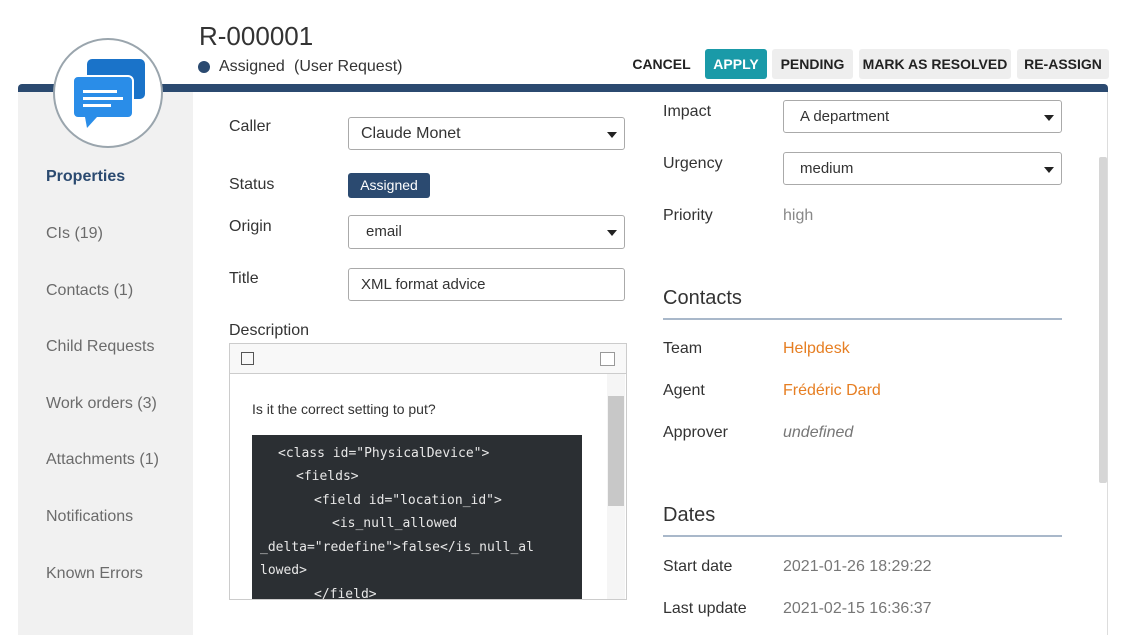  What do you see at coordinates (327, 476) in the screenshot?
I see `code-line: <fields>` at bounding box center [327, 476].